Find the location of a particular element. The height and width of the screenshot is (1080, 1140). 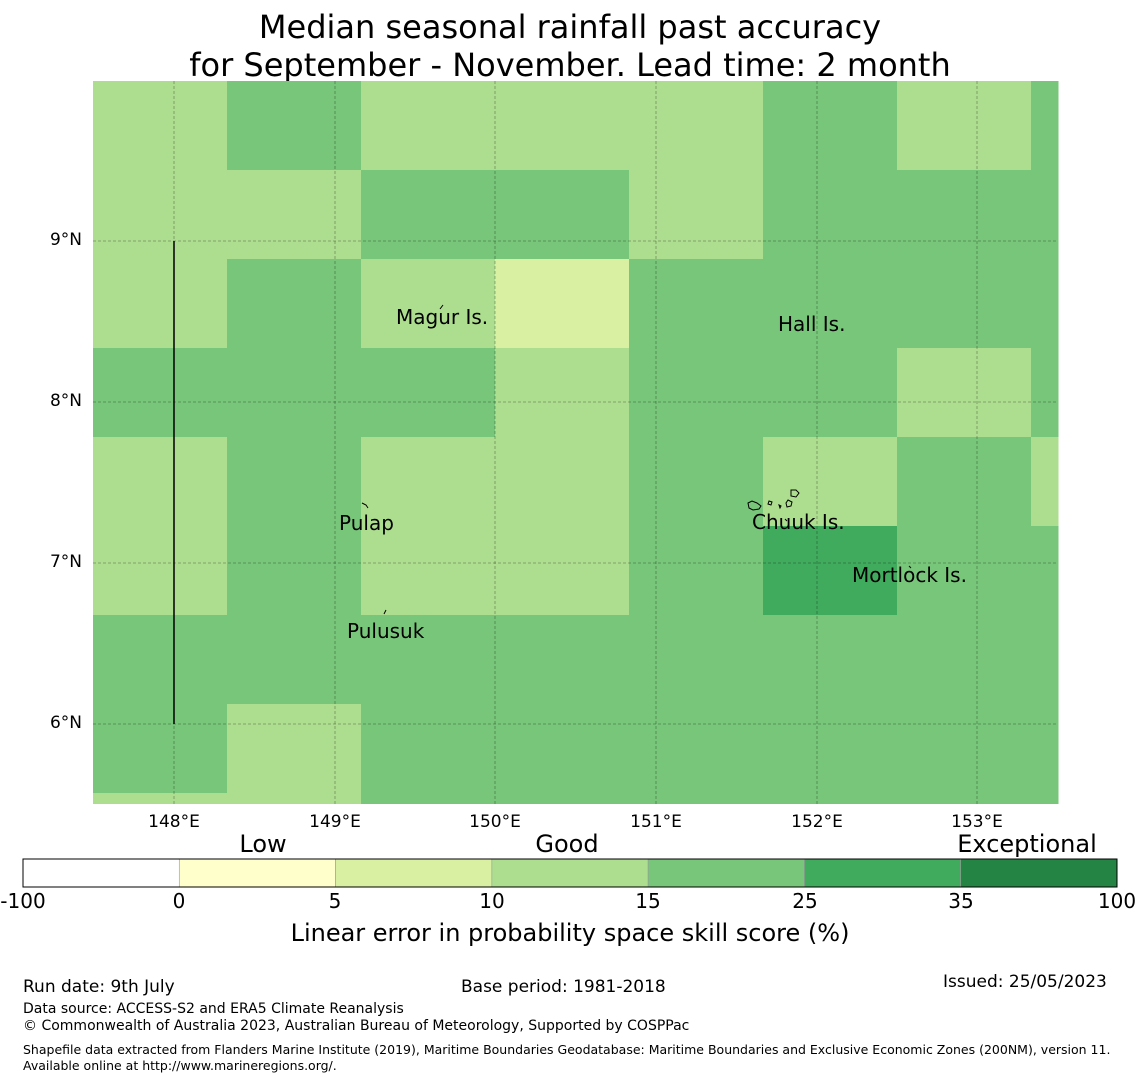

colorbar-category-low: Low is located at coordinates (263, 844).